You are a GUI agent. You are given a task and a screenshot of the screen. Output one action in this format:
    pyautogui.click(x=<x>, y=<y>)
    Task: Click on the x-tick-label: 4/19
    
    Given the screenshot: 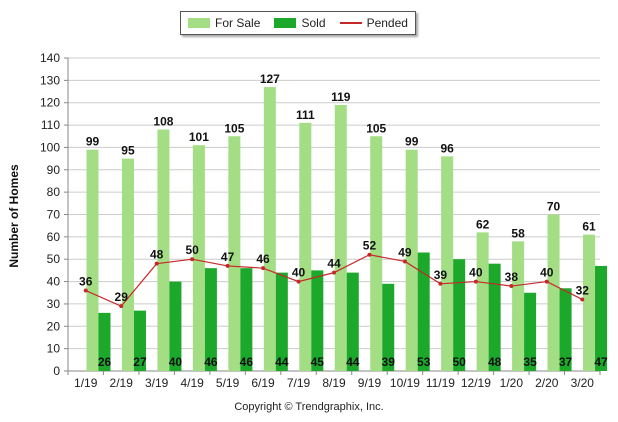 What is the action you would take?
    pyautogui.click(x=192, y=383)
    